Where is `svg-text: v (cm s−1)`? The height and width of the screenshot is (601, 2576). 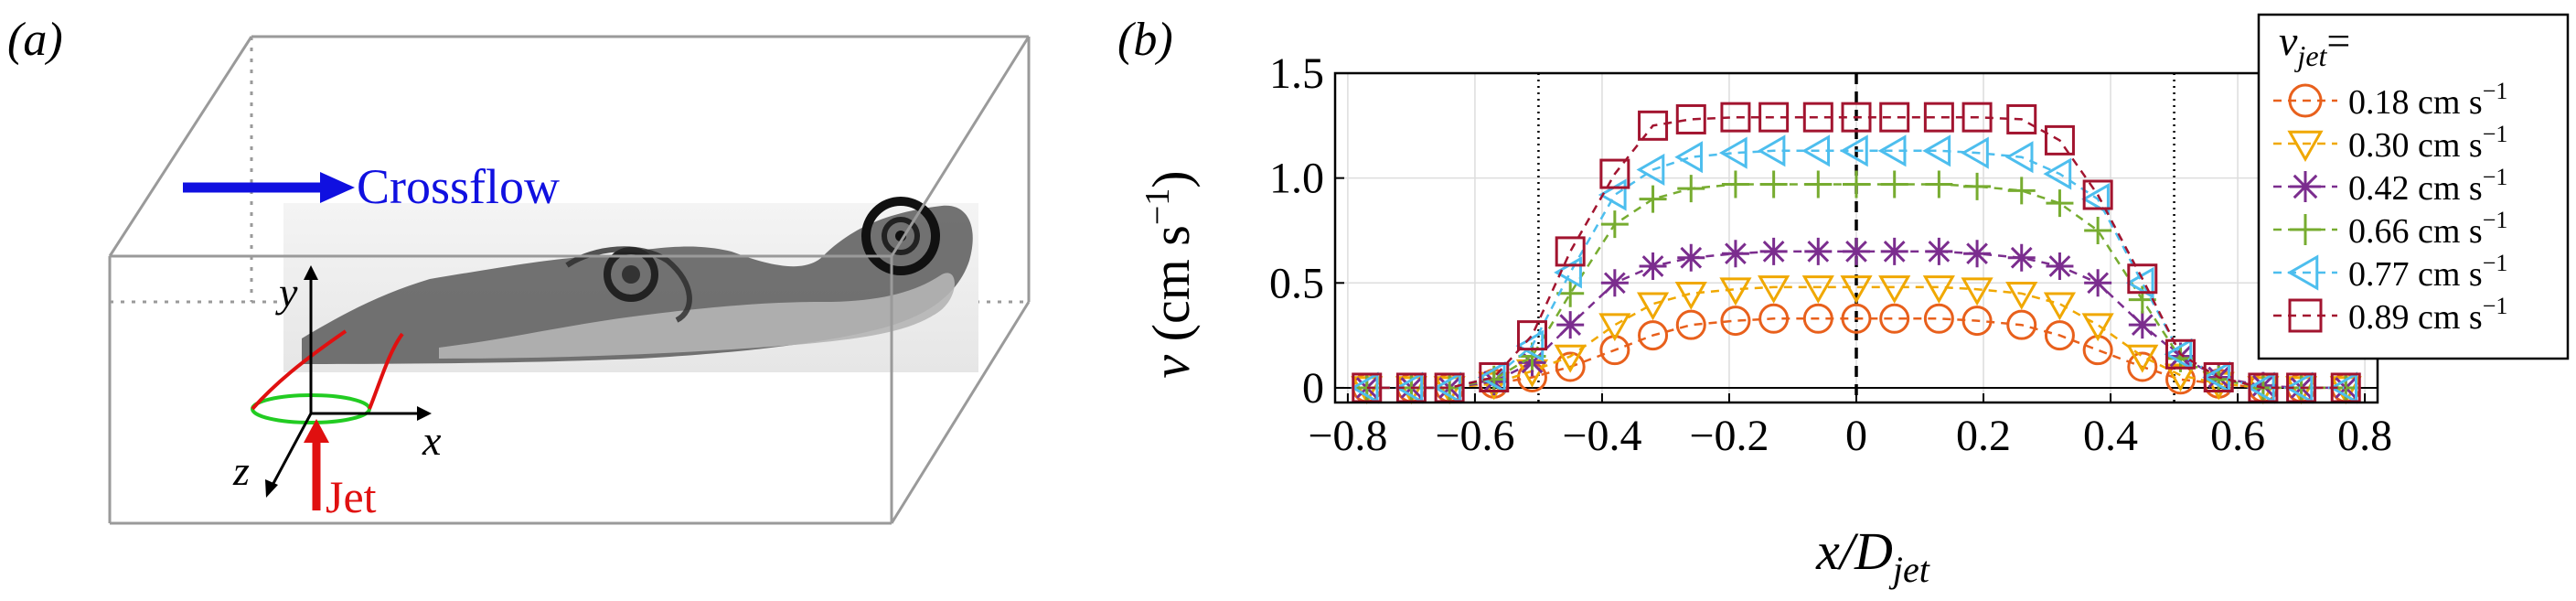
svg-text: v (cm s−1) is located at coordinates (1169, 274).